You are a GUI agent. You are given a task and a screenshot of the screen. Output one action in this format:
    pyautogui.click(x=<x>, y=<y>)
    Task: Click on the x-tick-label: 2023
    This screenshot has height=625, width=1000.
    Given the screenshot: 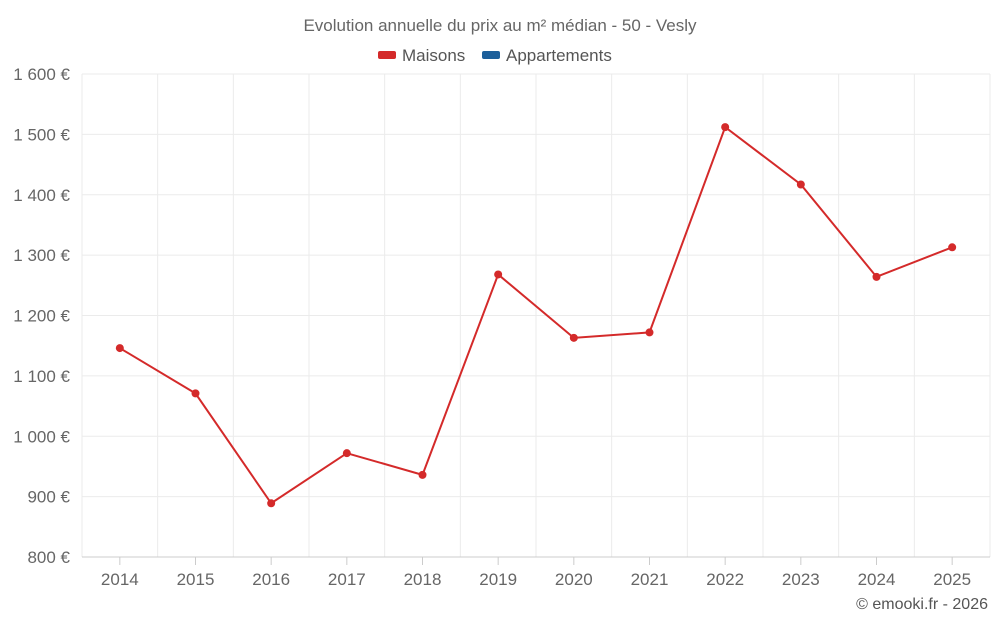 What is the action you would take?
    pyautogui.click(x=801, y=579)
    